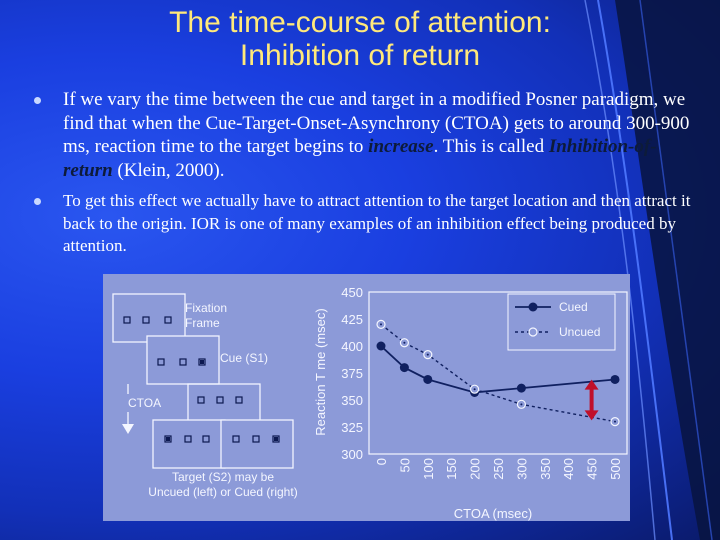 This screenshot has width=720, height=540. What do you see at coordinates (428, 469) in the screenshot?
I see `x-tick-label: 100` at bounding box center [428, 469].